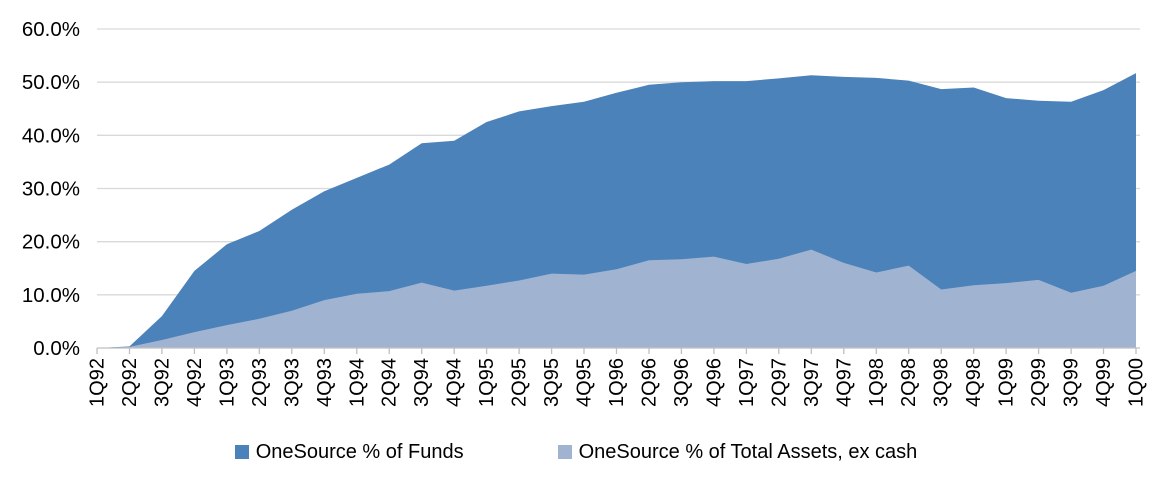 The image size is (1152, 496). I want to click on x-axis-label: 1Q92, so click(98, 382).